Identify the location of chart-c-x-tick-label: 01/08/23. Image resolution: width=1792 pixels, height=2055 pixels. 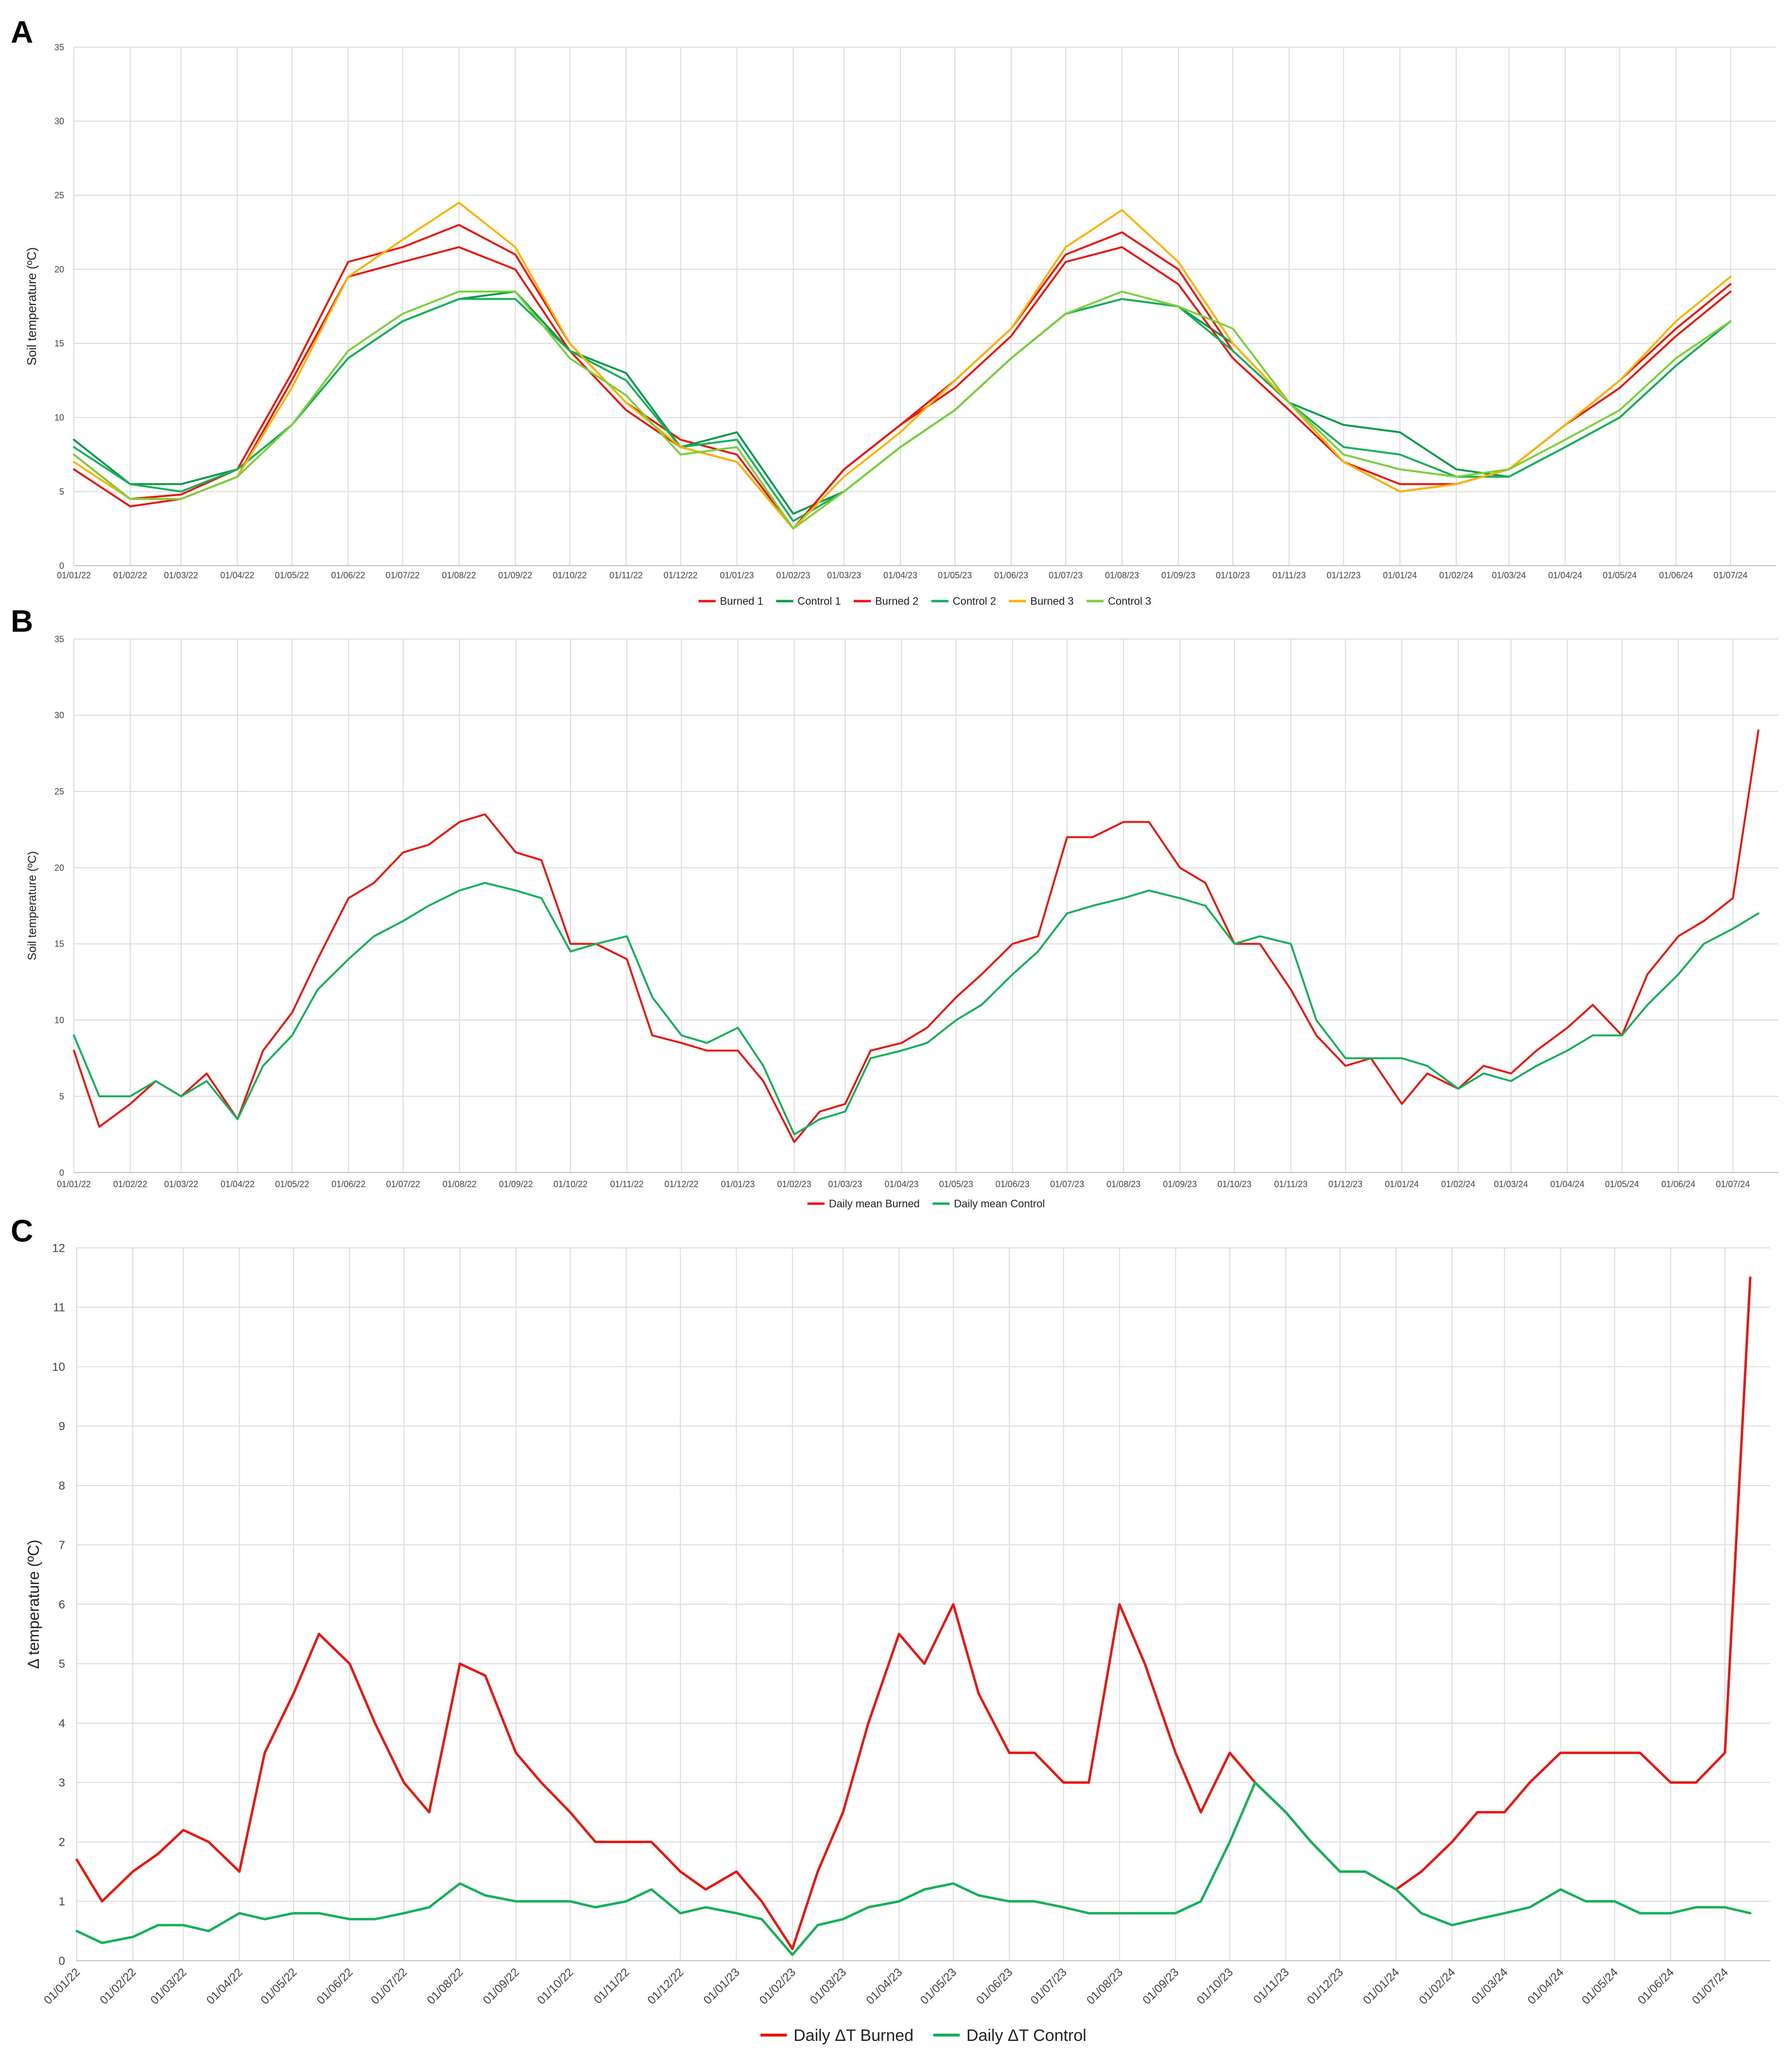
(1104, 1986).